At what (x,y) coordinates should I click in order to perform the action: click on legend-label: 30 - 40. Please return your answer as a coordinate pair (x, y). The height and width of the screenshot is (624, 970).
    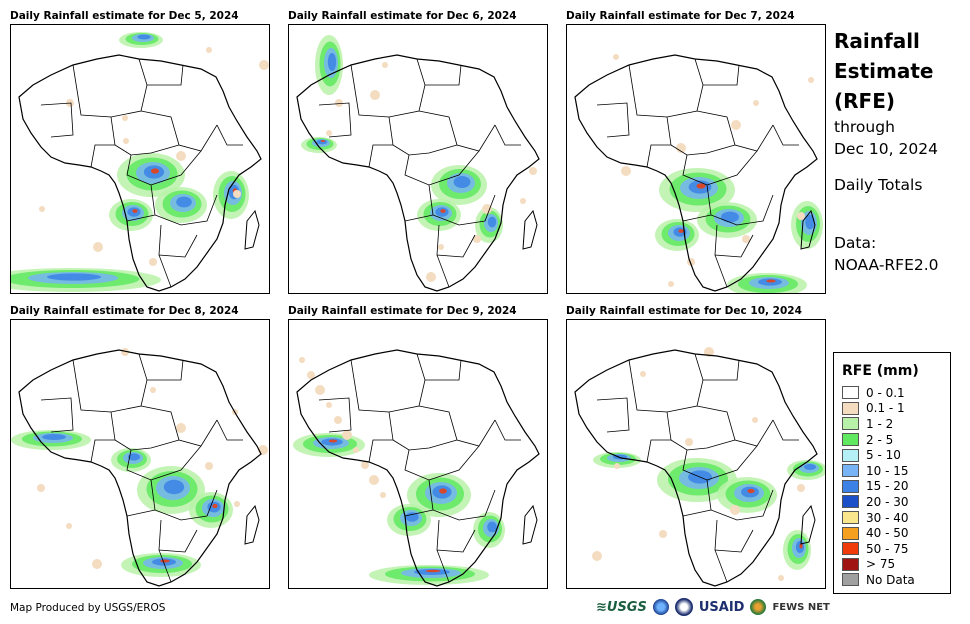
    Looking at the image, I should click on (887, 517).